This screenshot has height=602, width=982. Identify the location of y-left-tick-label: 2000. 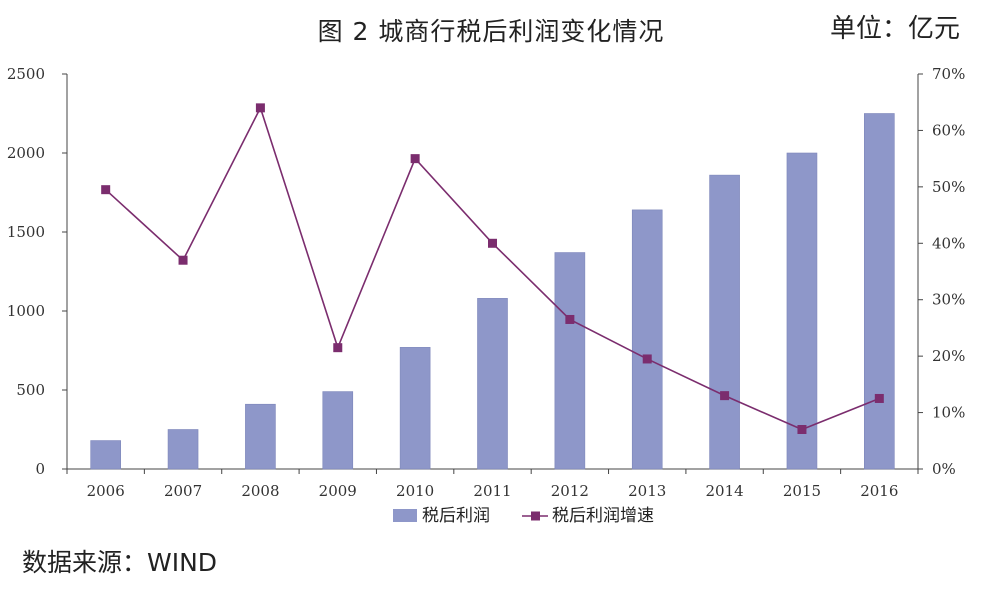
(26, 153).